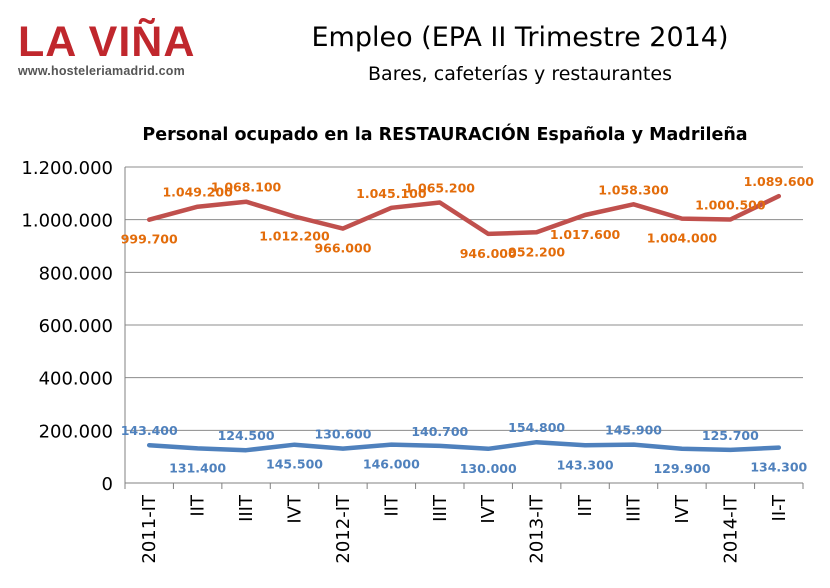 The width and height of the screenshot is (830, 588). What do you see at coordinates (342, 248) in the screenshot?
I see `data-label: 966.000` at bounding box center [342, 248].